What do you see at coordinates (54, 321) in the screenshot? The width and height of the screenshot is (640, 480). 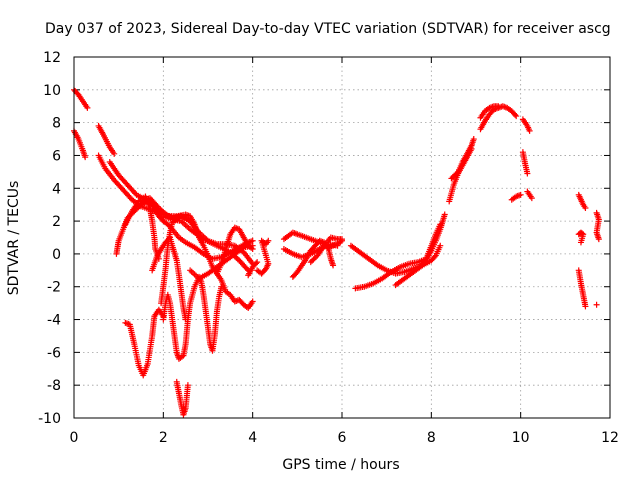 I see `y-tick-label: -4` at bounding box center [54, 321].